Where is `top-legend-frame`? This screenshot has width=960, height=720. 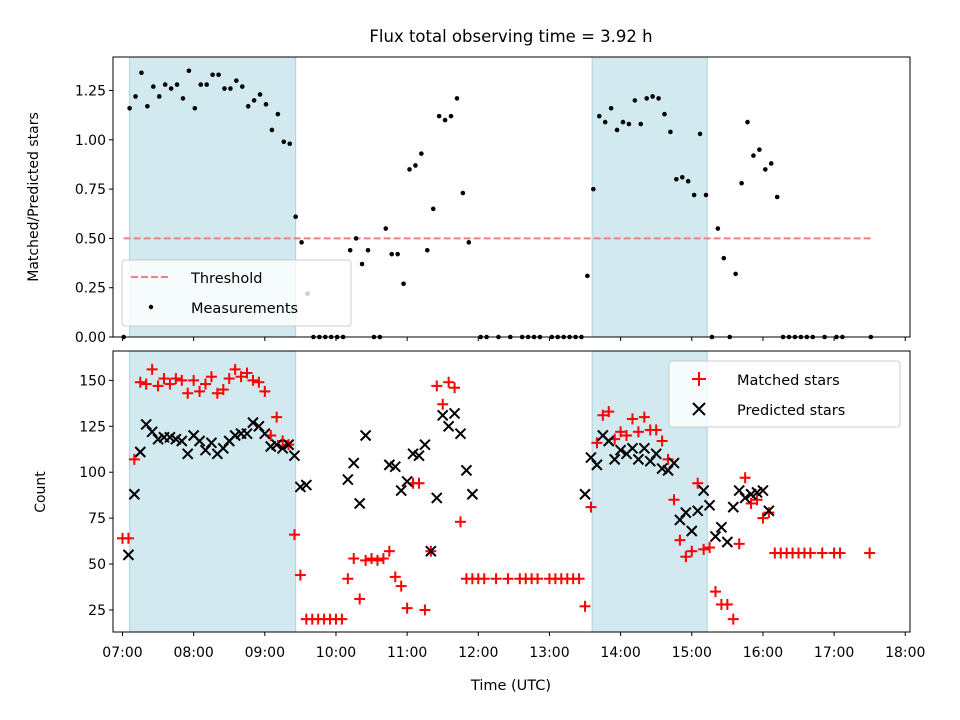 top-legend-frame is located at coordinates (236, 293).